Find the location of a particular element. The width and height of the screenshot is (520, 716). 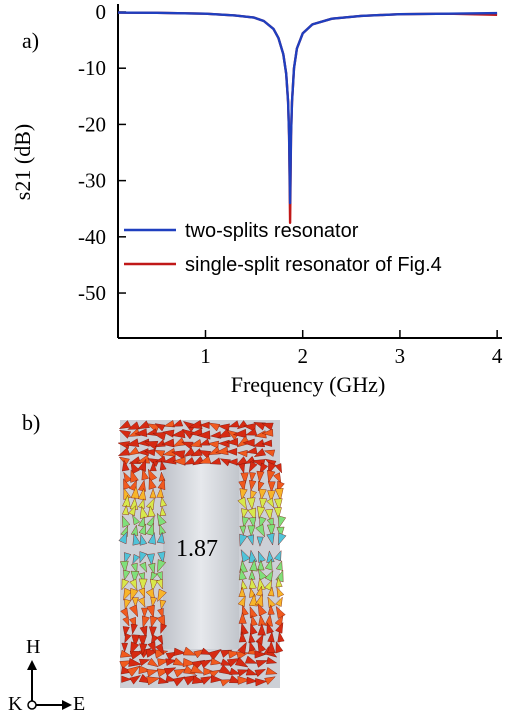

x-tick-label: 4 is located at coordinates (497, 356).